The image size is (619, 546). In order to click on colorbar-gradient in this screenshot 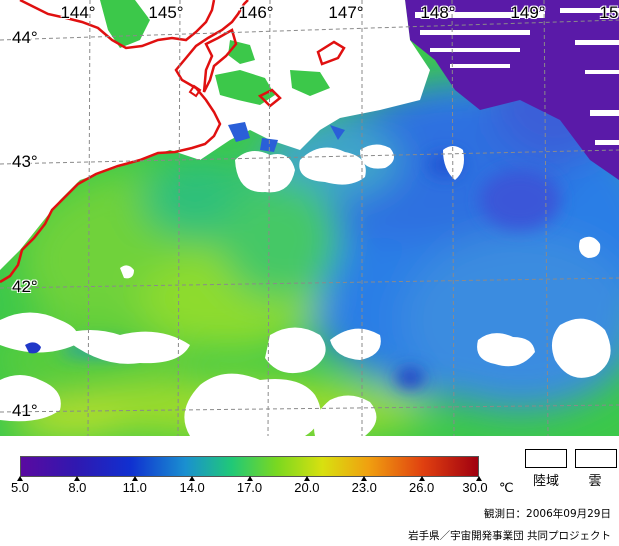, I will do `click(249, 466)`.